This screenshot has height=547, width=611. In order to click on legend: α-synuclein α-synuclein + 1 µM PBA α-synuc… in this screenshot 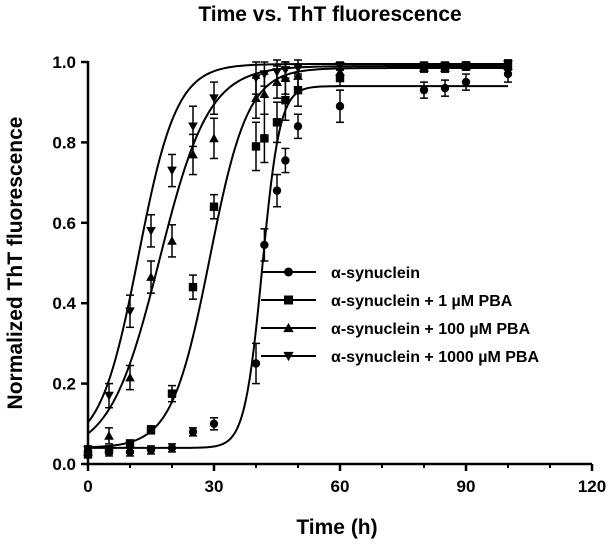, I will do `click(400, 315)`.